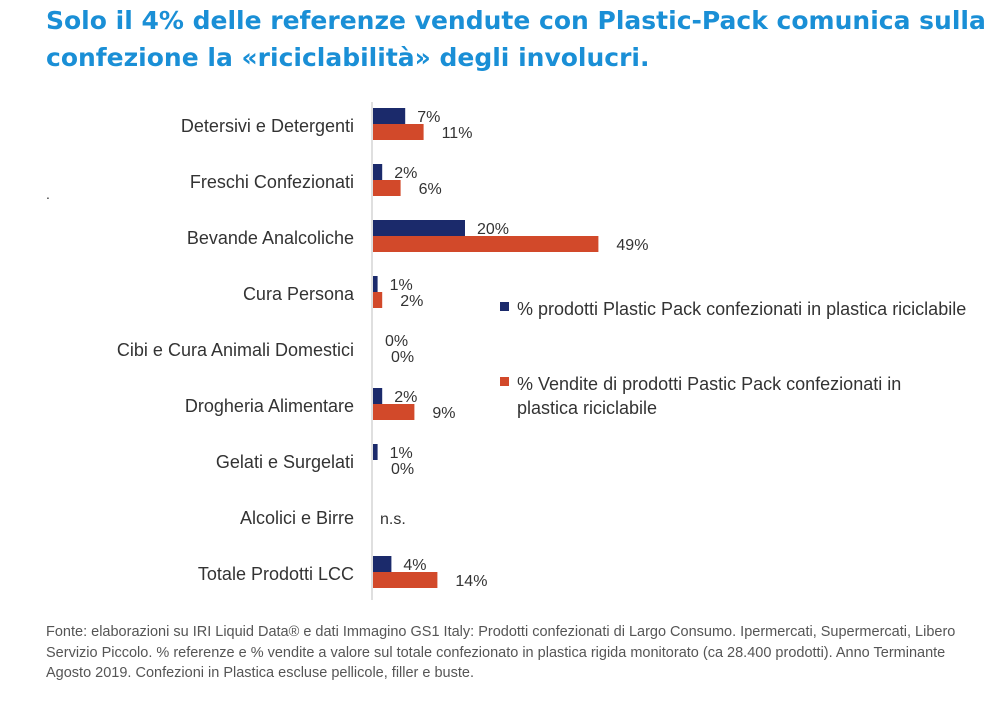  I want to click on category-label-detersivi-e-detergenti: Detersivi e Detergenti, so click(267, 126).